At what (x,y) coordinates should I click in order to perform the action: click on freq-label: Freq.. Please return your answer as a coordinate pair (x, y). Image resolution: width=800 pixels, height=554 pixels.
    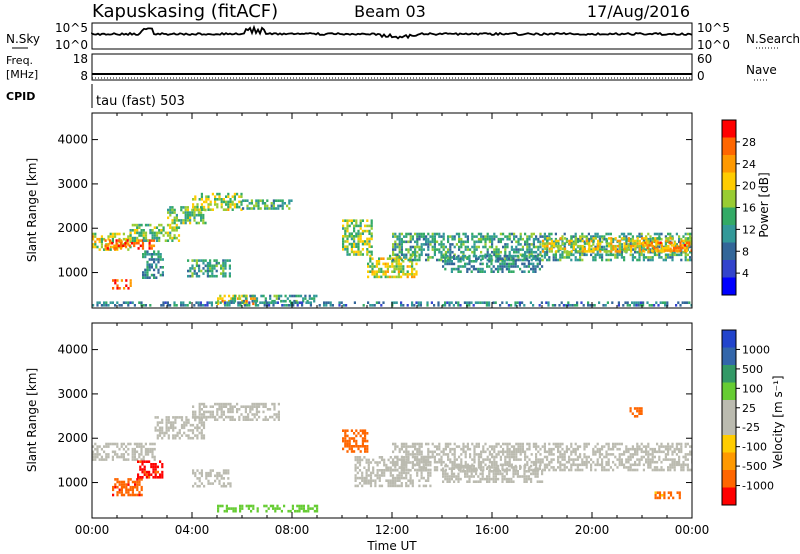
    Looking at the image, I should click on (19, 60).